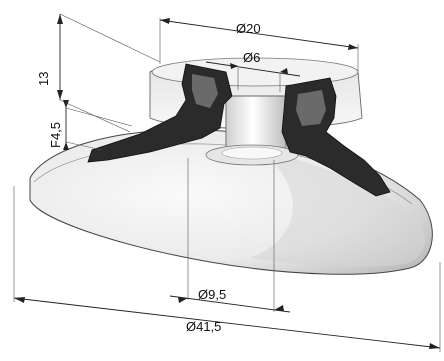  What do you see at coordinates (212, 294) in the screenshot?
I see `neck-diameter-label: Ø9,5` at bounding box center [212, 294].